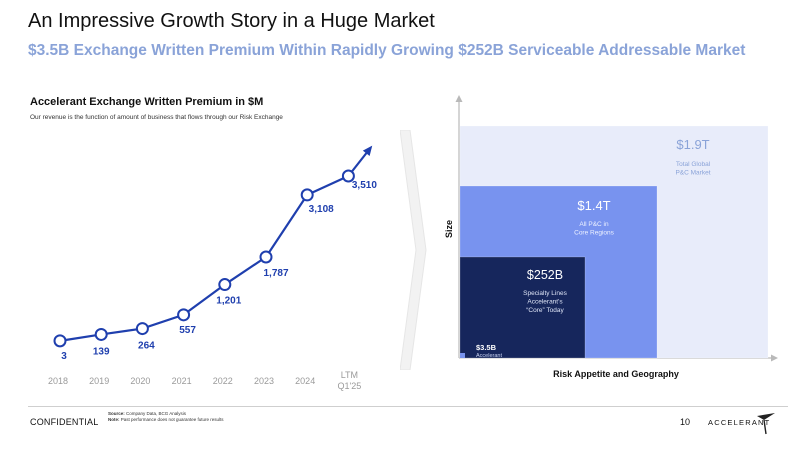  Describe the element at coordinates (616, 374) in the screenshot. I see `x-axis-label: Risk Appetite and Geography` at that location.